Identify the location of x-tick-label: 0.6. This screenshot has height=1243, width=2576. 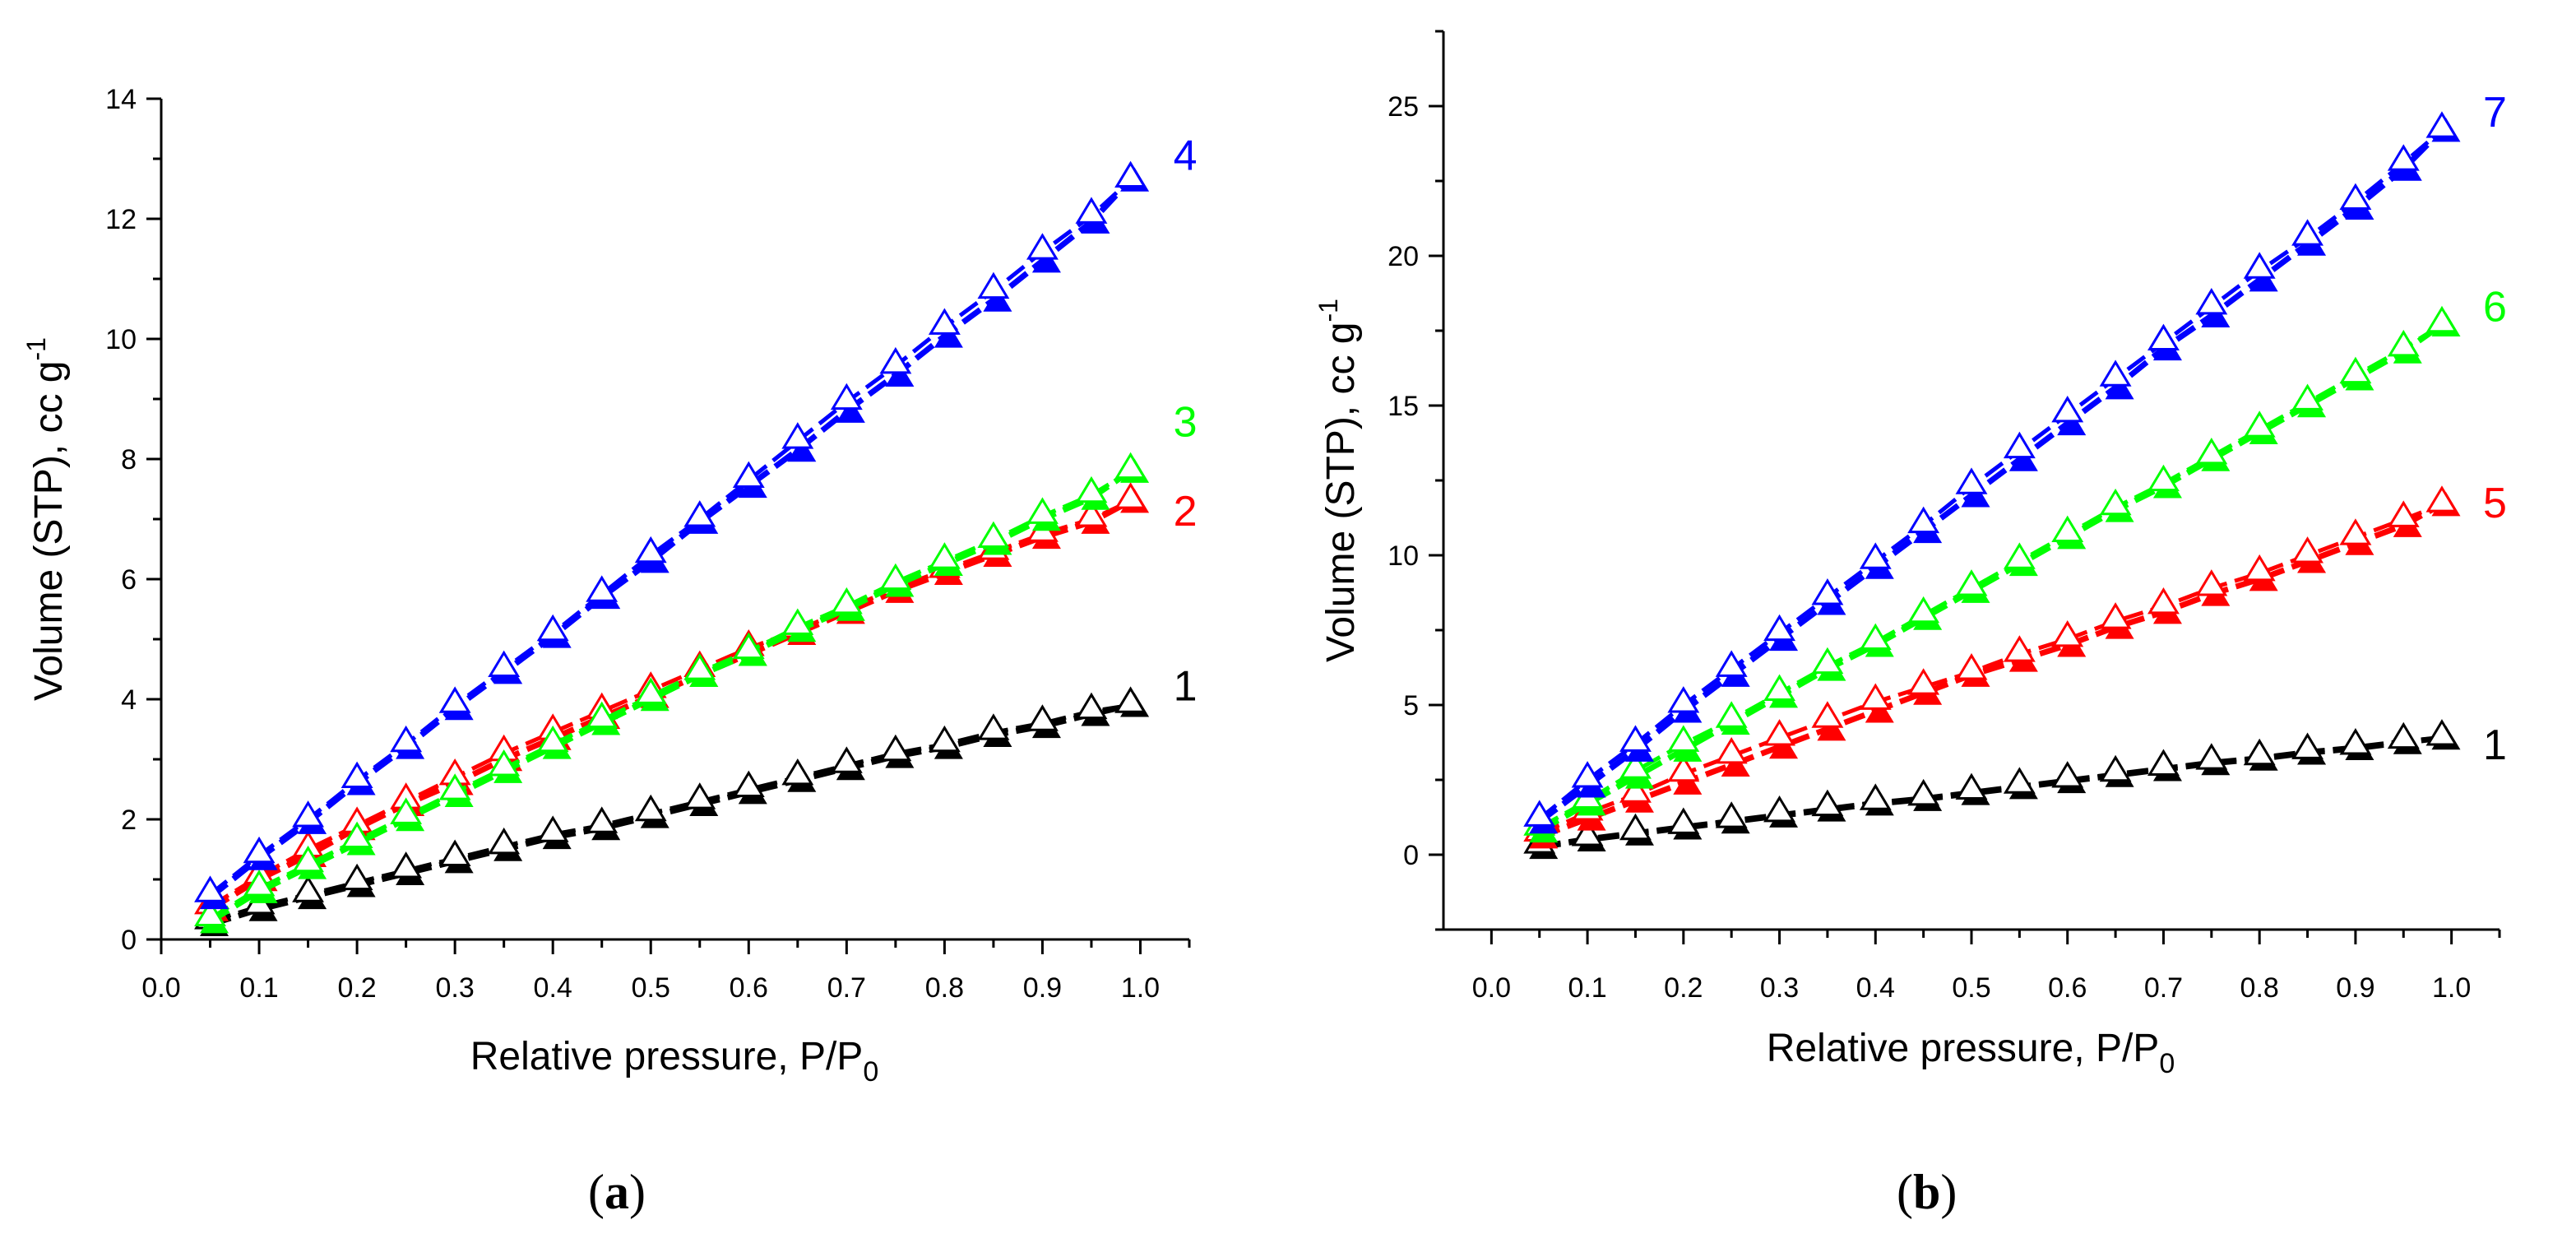
(749, 988).